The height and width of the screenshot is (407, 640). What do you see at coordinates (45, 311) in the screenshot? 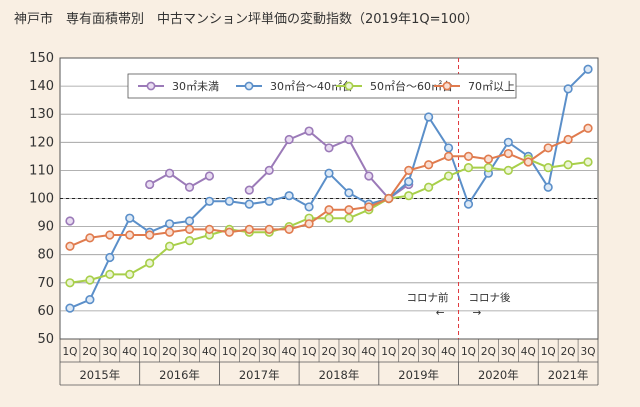
I see `y-tick-label: 60` at bounding box center [45, 311].